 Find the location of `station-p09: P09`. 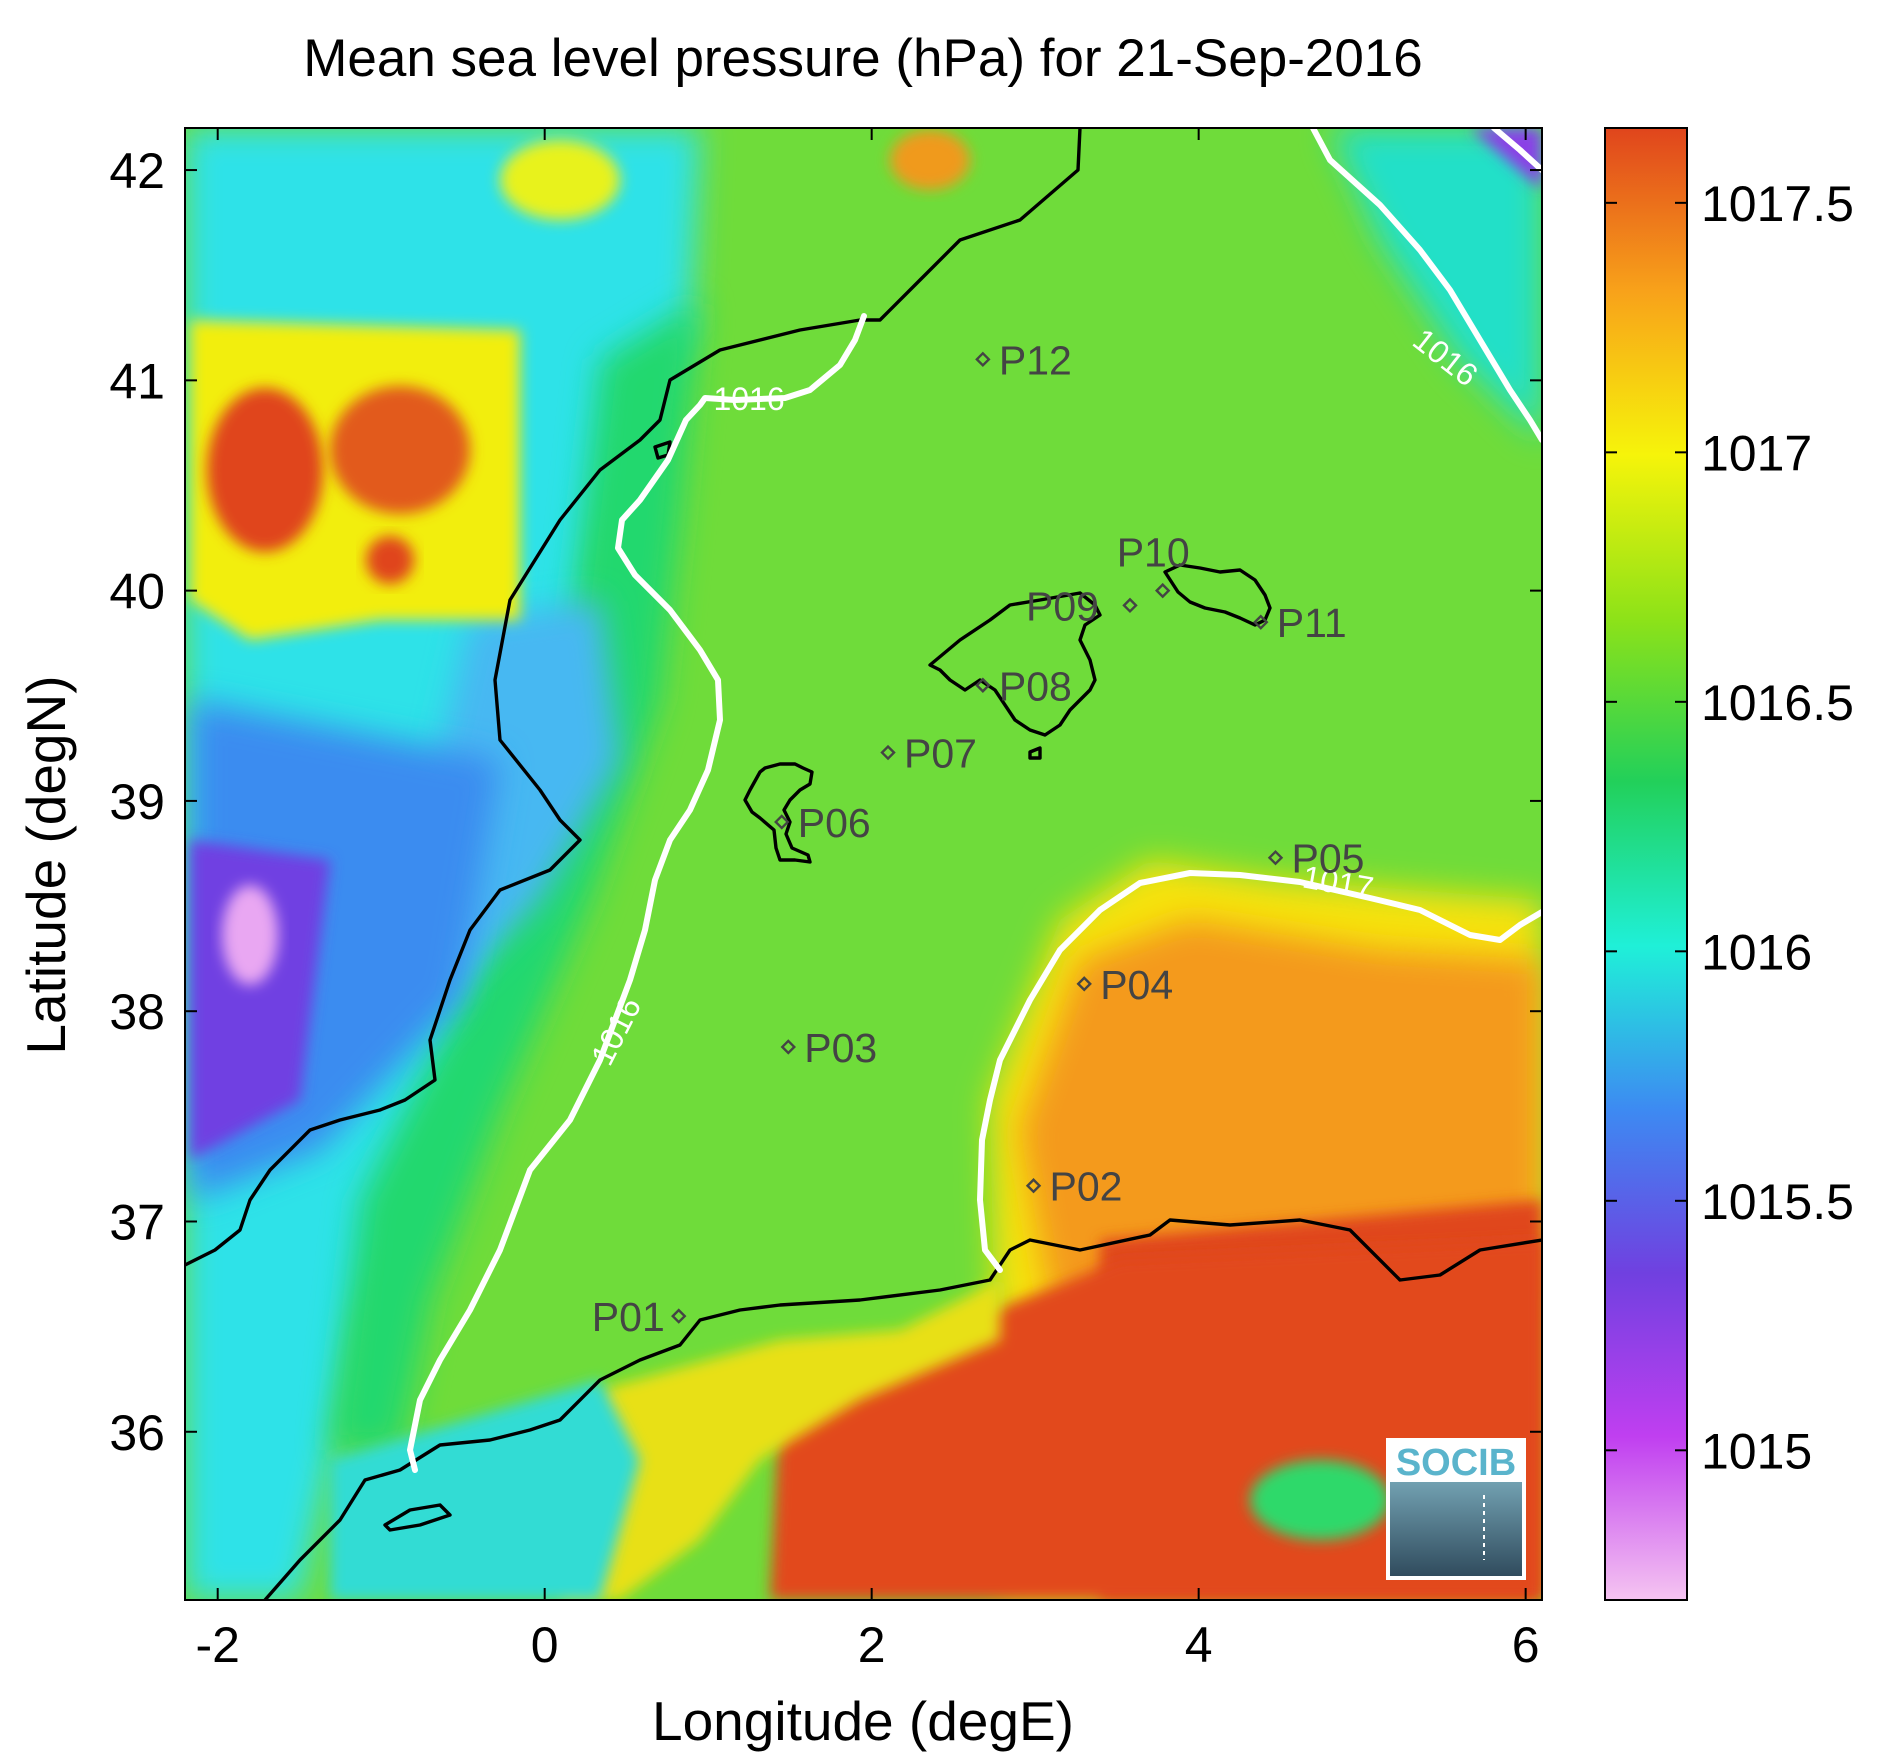

station-p09: P09 is located at coordinates (1082, 606).